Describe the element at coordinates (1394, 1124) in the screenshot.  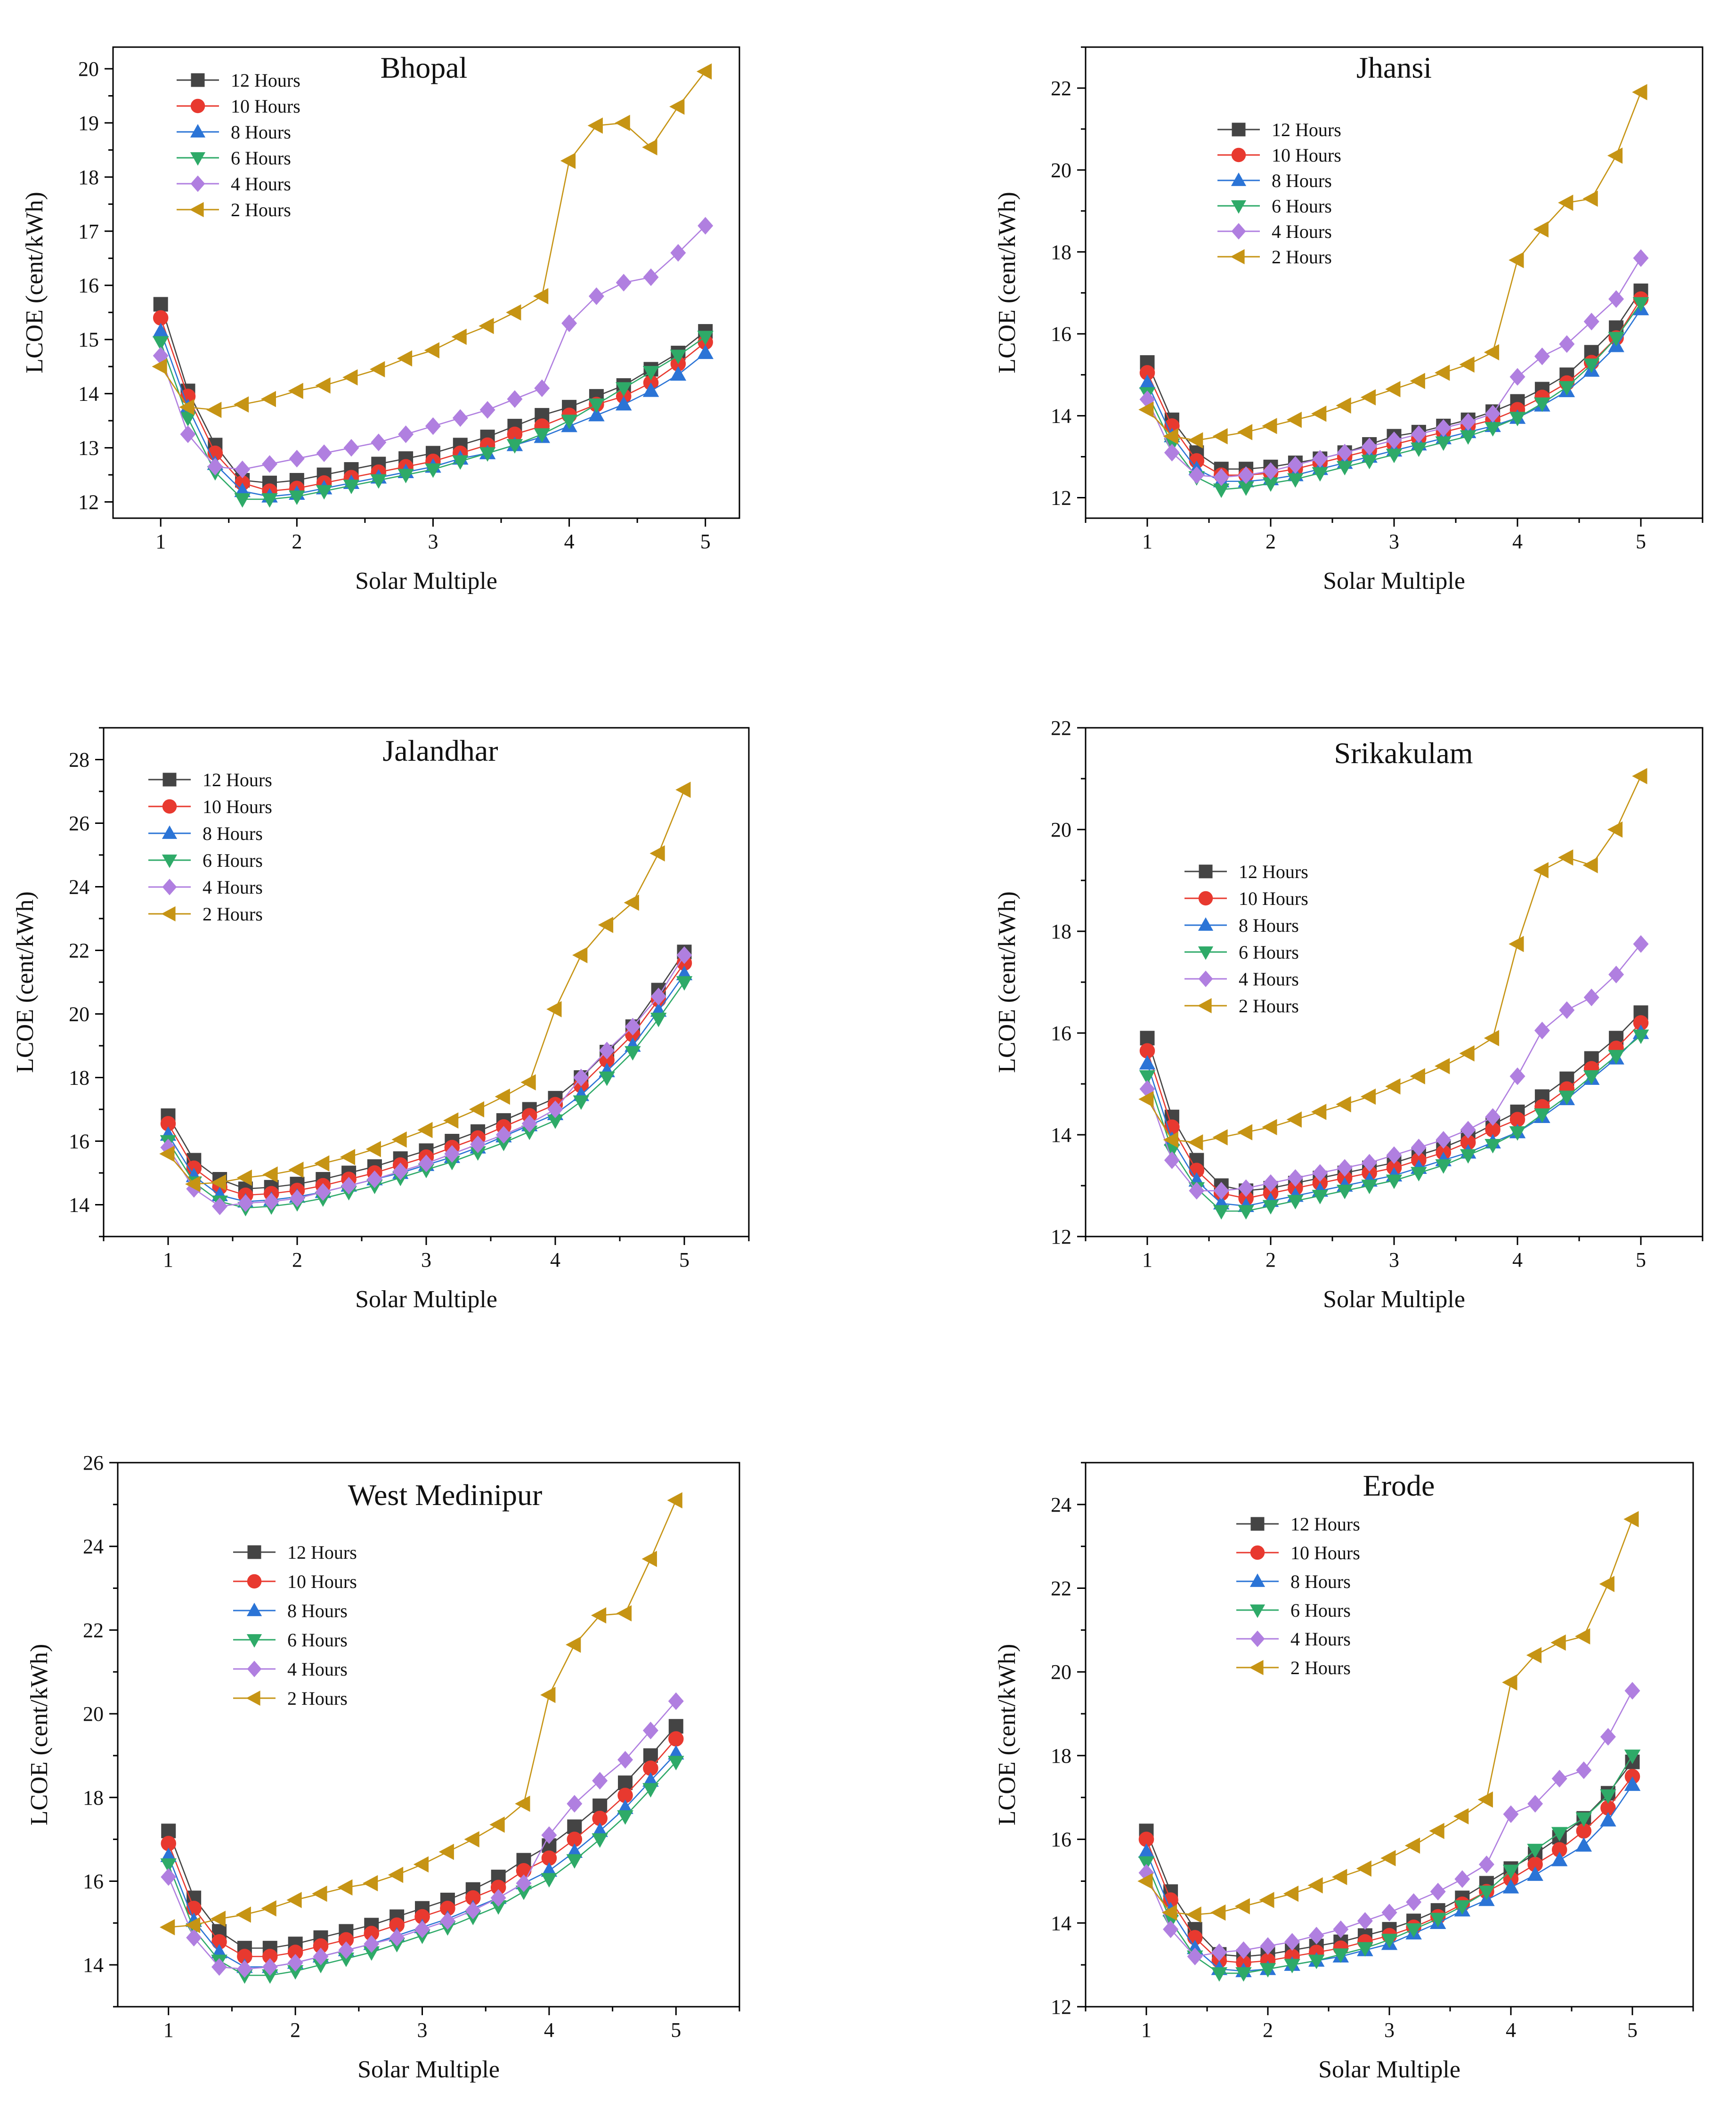
I see `series-6-hours` at that location.